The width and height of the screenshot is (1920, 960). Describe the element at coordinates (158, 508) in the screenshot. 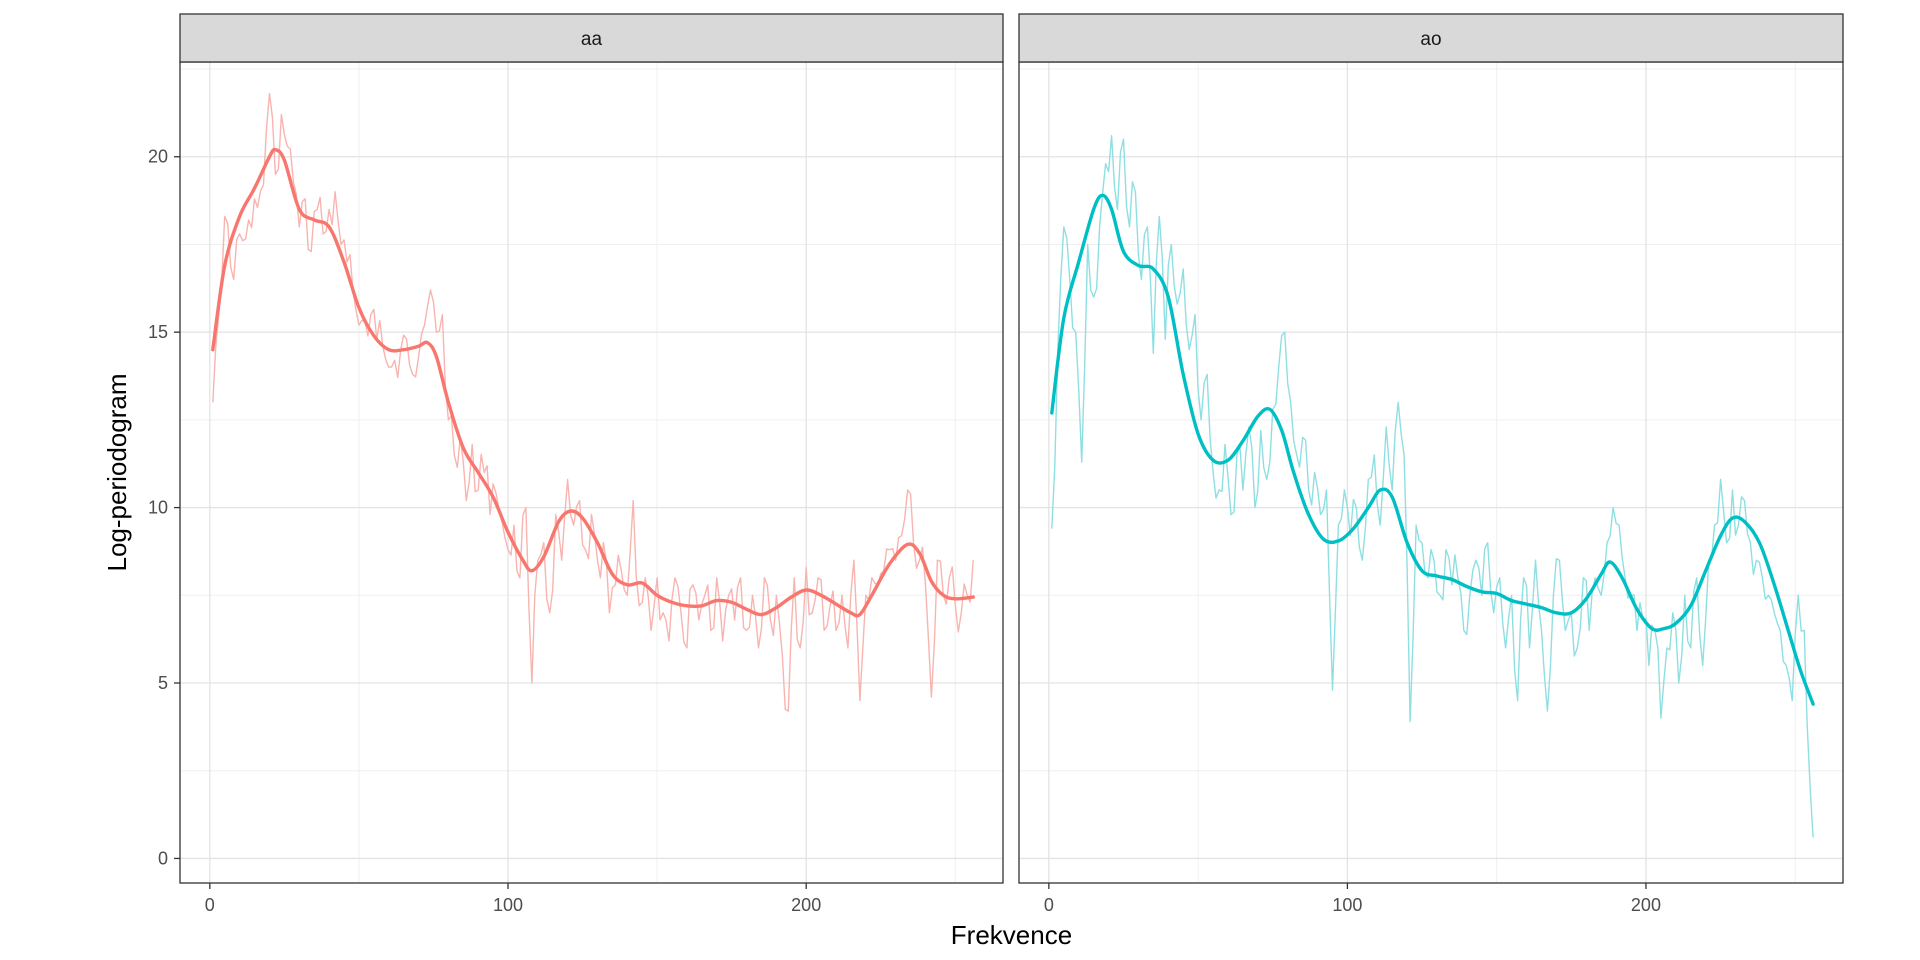

I see `y-tick-label: 10` at that location.